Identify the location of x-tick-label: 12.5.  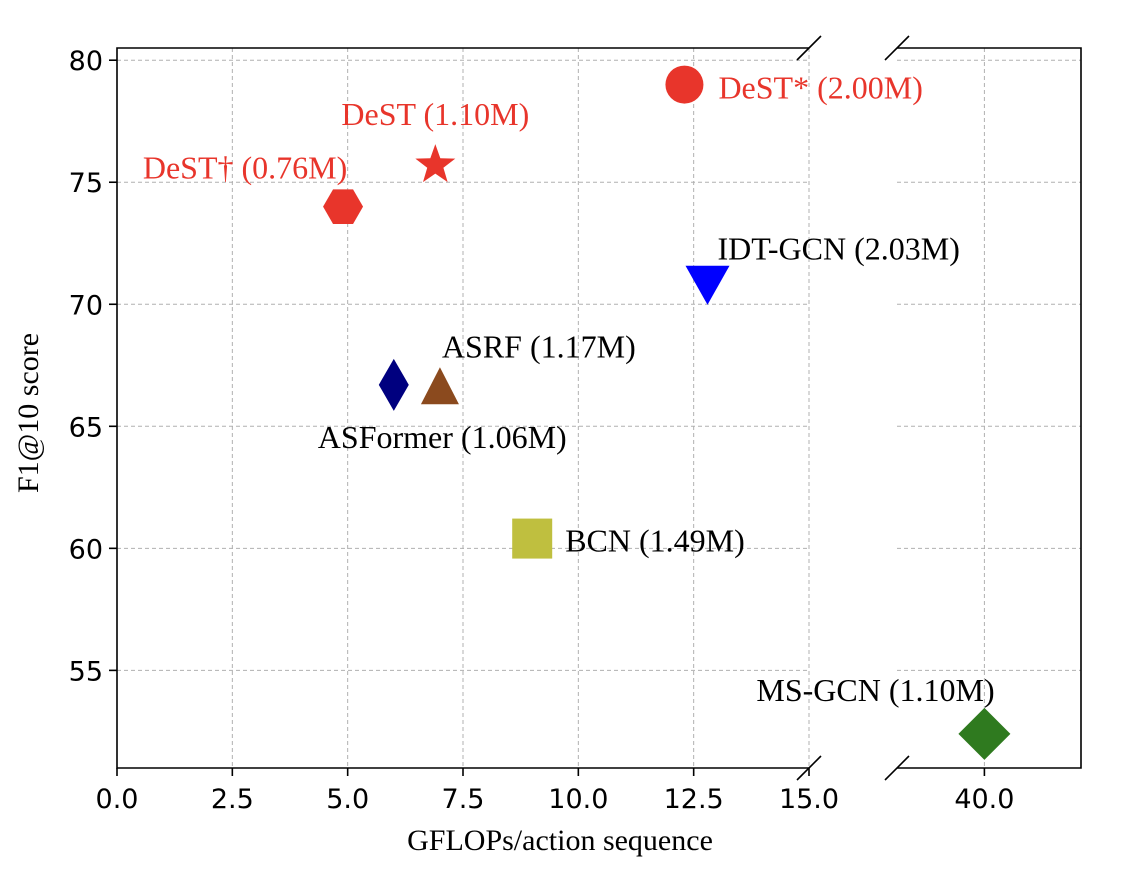
(694, 799).